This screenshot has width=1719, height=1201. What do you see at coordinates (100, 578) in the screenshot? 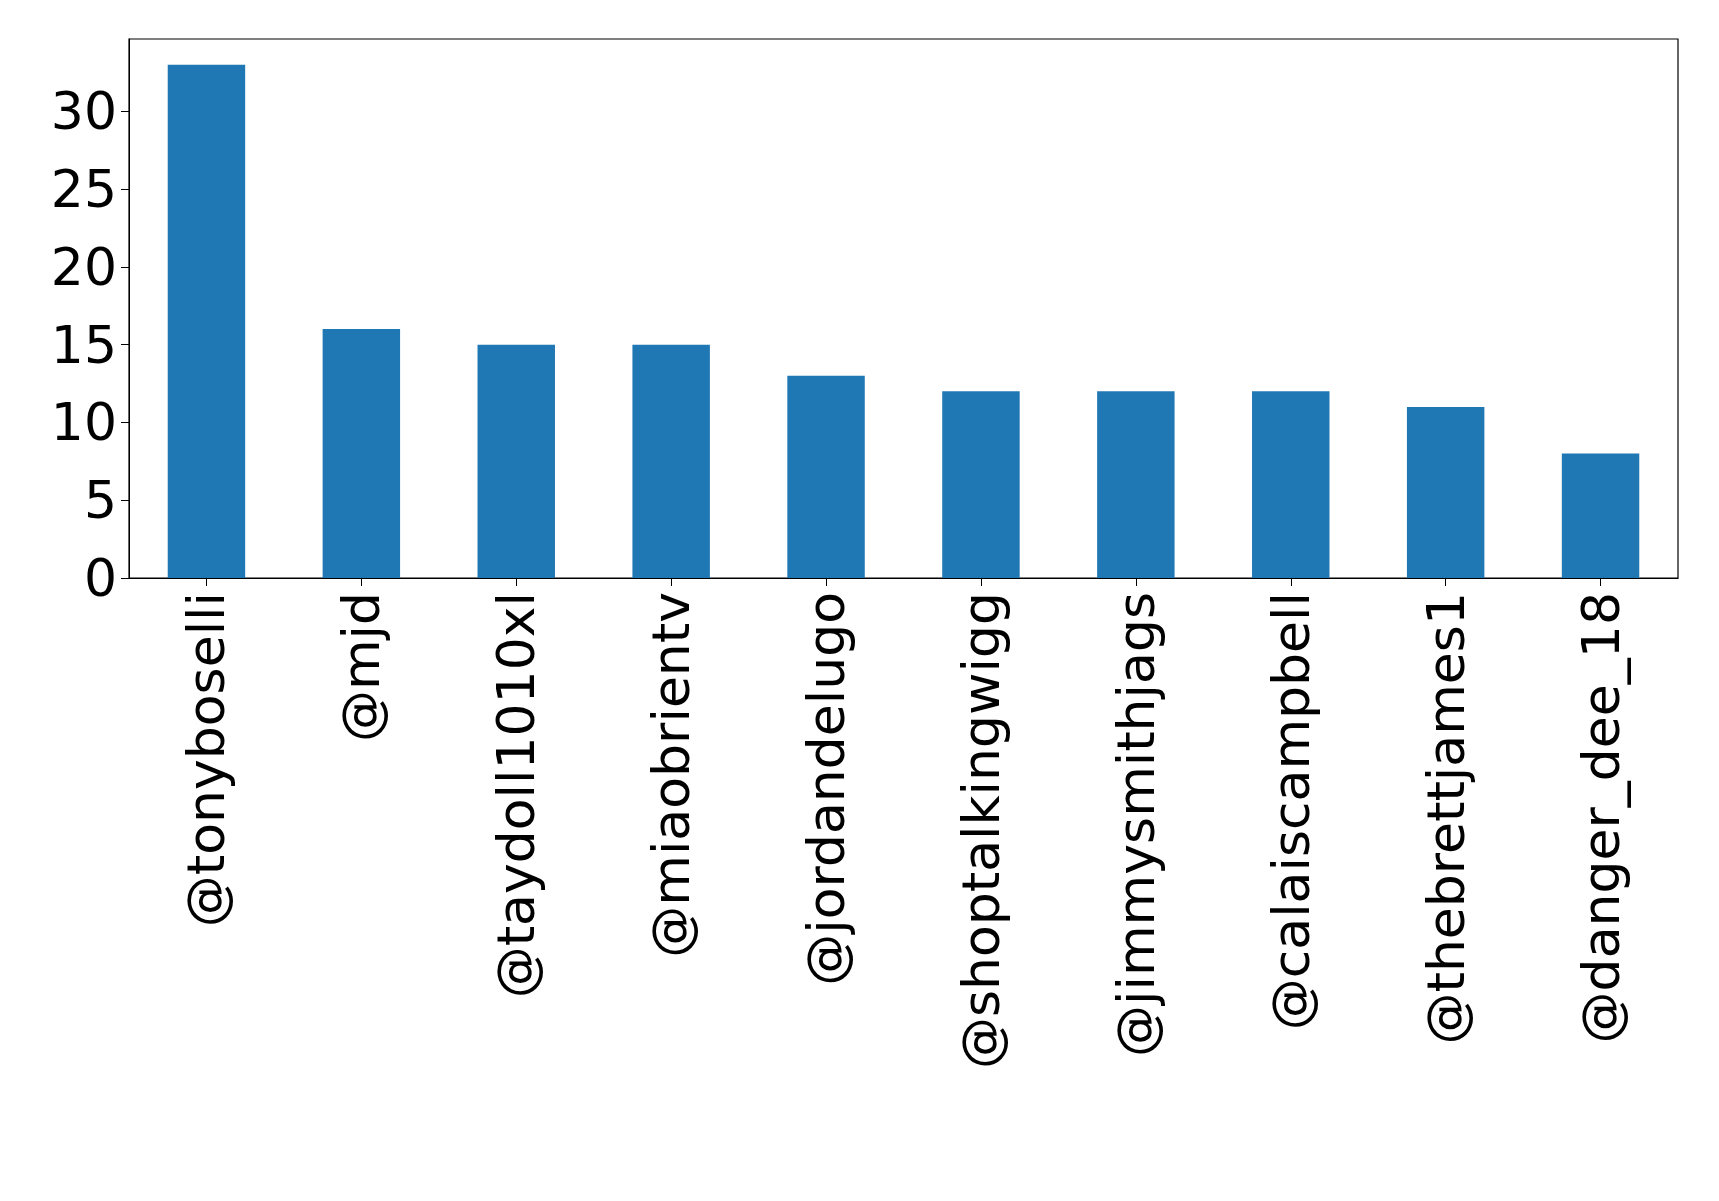
I see `y-tick-label: 0` at bounding box center [100, 578].